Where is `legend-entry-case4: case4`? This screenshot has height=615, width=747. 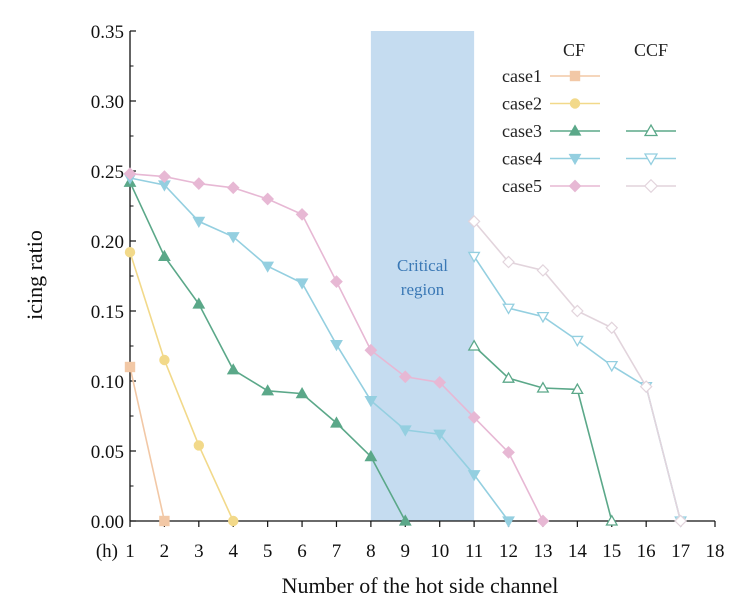 legend-entry-case4: case4 is located at coordinates (589, 159).